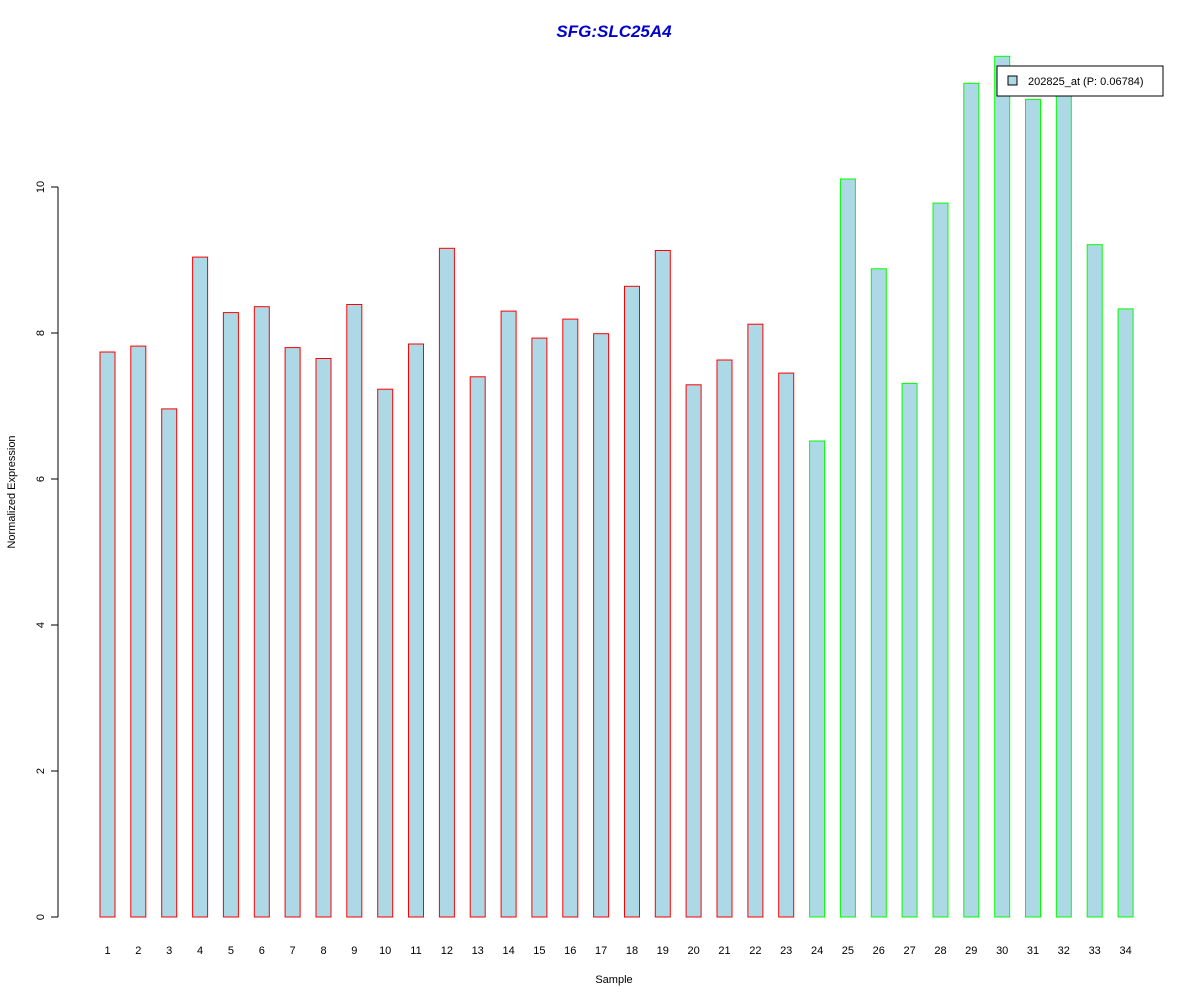  What do you see at coordinates (1125, 951) in the screenshot?
I see `x-tick-label: 34` at bounding box center [1125, 951].